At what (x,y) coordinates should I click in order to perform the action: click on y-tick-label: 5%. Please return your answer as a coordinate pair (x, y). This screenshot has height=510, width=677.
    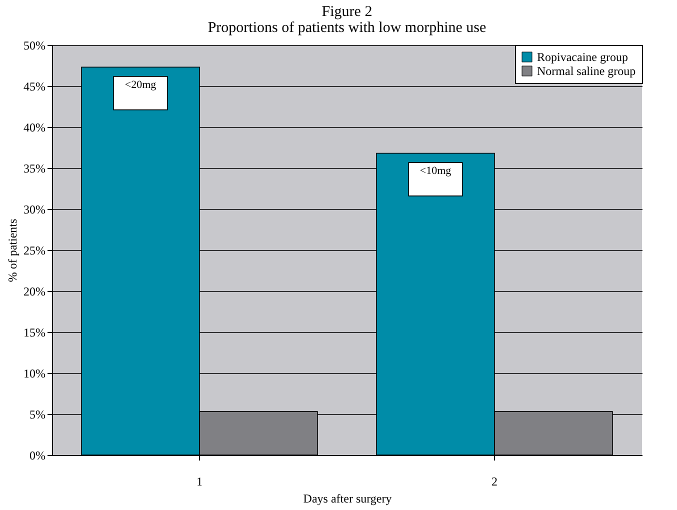
    Looking at the image, I should click on (38, 415).